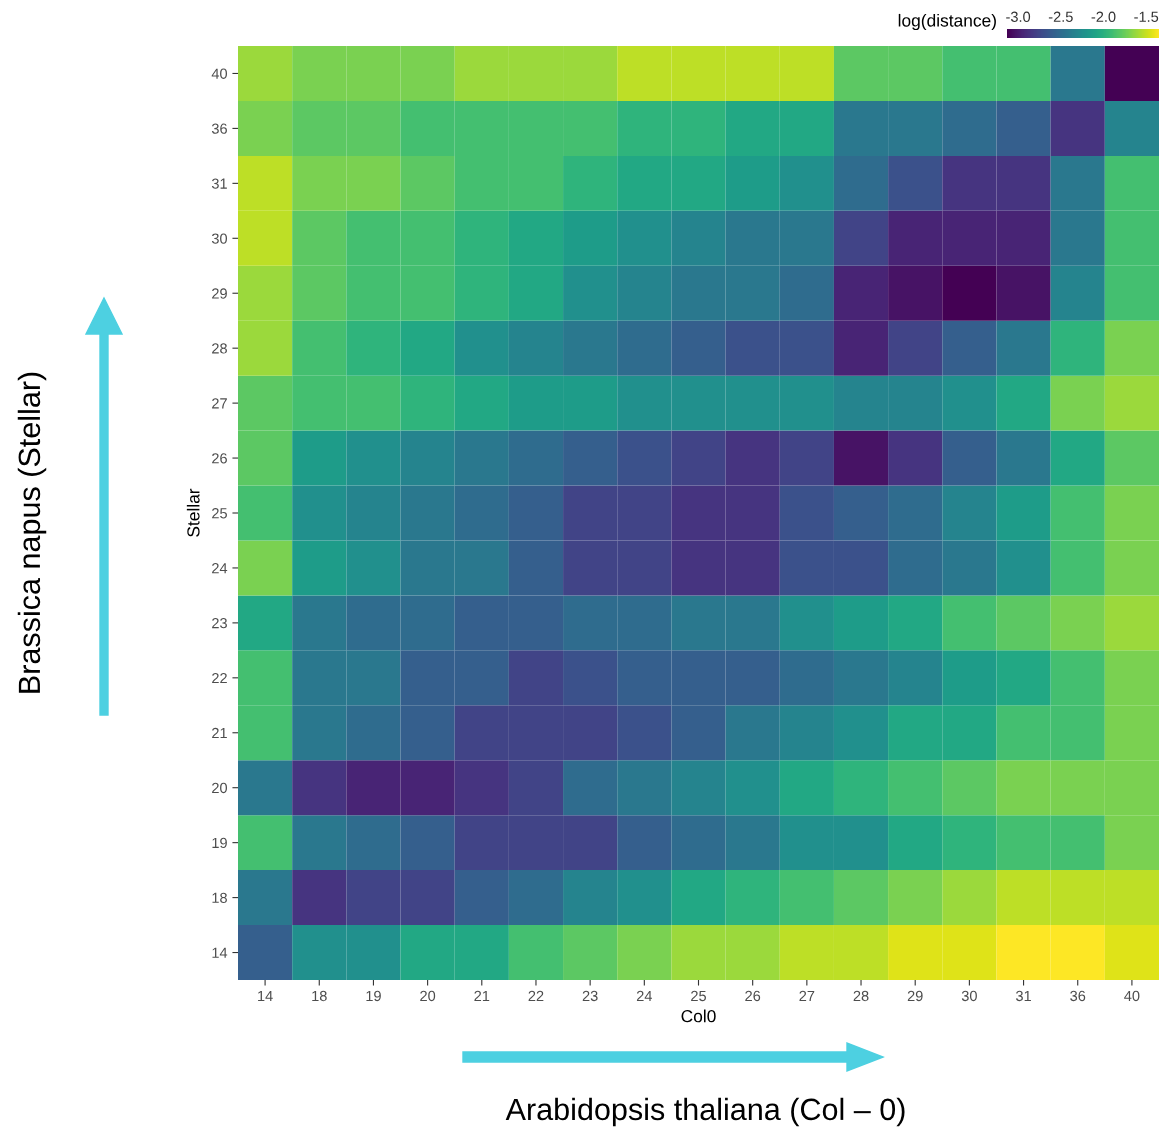  What do you see at coordinates (219, 183) in the screenshot?
I see `y-tick-label: 31` at bounding box center [219, 183].